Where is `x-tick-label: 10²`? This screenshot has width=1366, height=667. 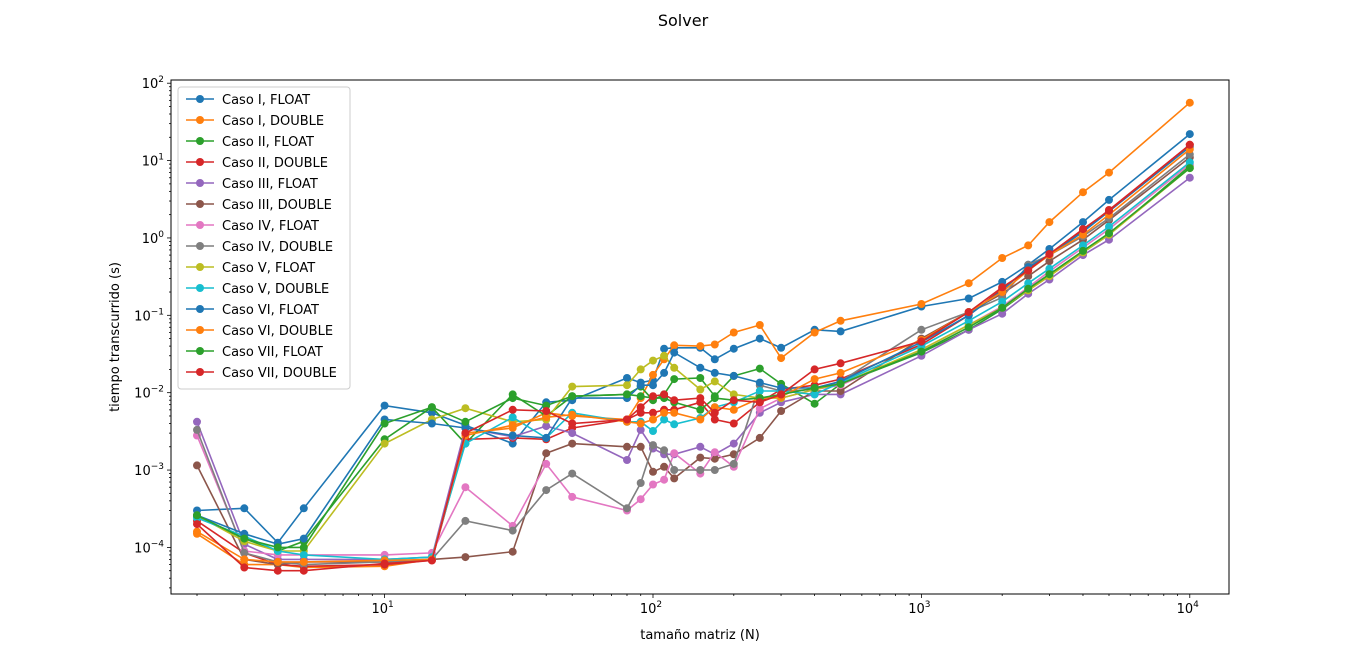 x-tick-label: 10² is located at coordinates (651, 608).